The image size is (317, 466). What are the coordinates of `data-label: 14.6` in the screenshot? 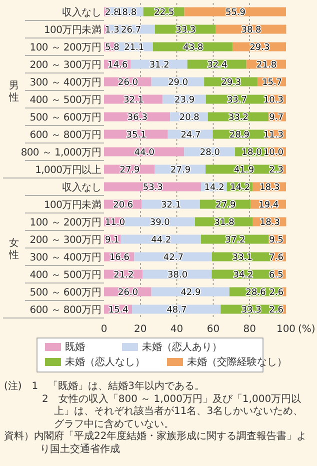 It's located at (118, 65).